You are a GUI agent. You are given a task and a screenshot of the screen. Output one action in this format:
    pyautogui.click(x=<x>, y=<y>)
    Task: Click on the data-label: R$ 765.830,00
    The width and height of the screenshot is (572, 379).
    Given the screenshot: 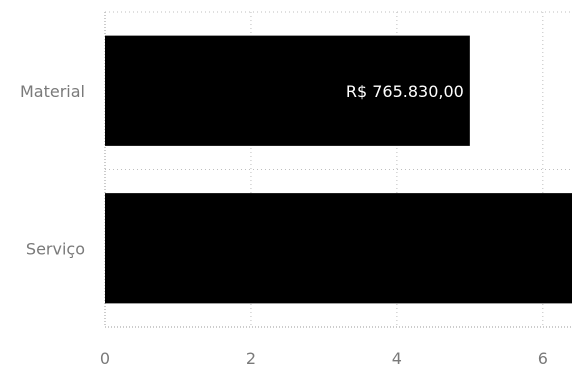 What is the action you would take?
    pyautogui.click(x=405, y=91)
    